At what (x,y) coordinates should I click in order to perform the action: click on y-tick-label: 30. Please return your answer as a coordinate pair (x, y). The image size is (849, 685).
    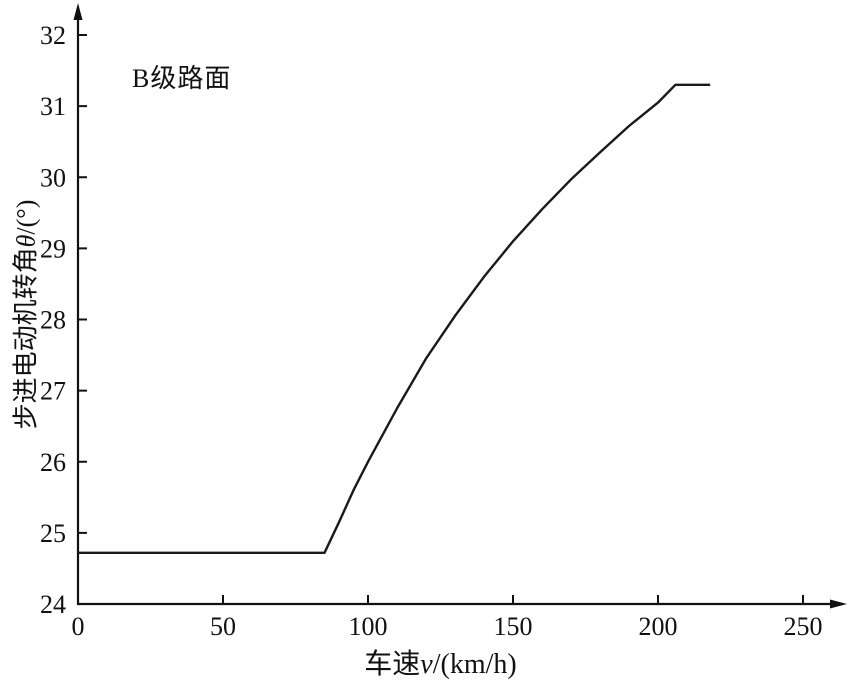
    Looking at the image, I should click on (53, 177).